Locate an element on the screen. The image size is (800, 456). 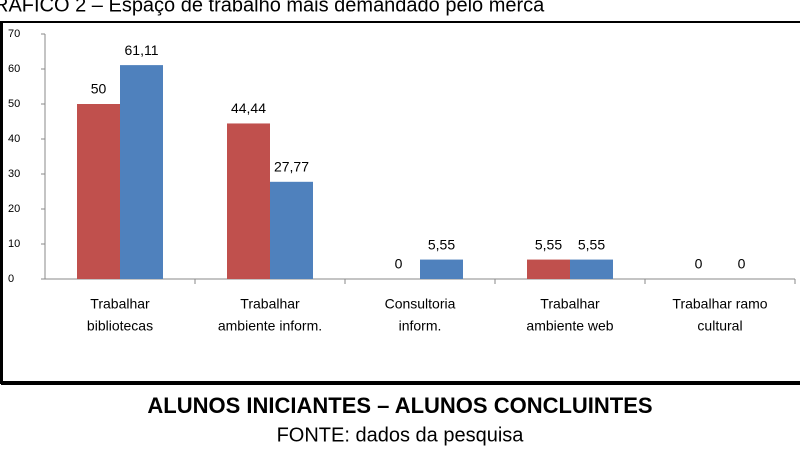
value-label: 50 is located at coordinates (99, 89).